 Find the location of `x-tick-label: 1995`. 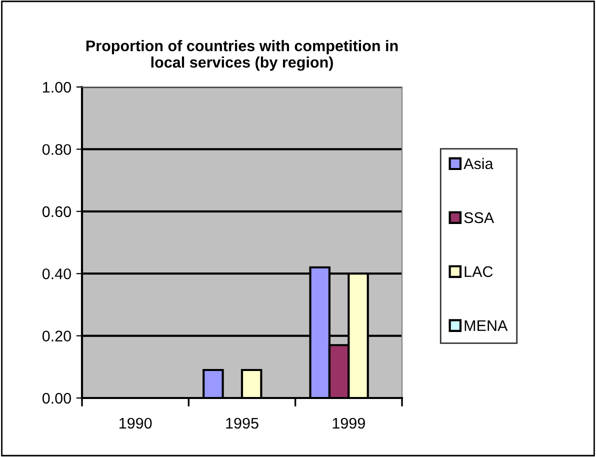

x-tick-label: 1995 is located at coordinates (242, 423).